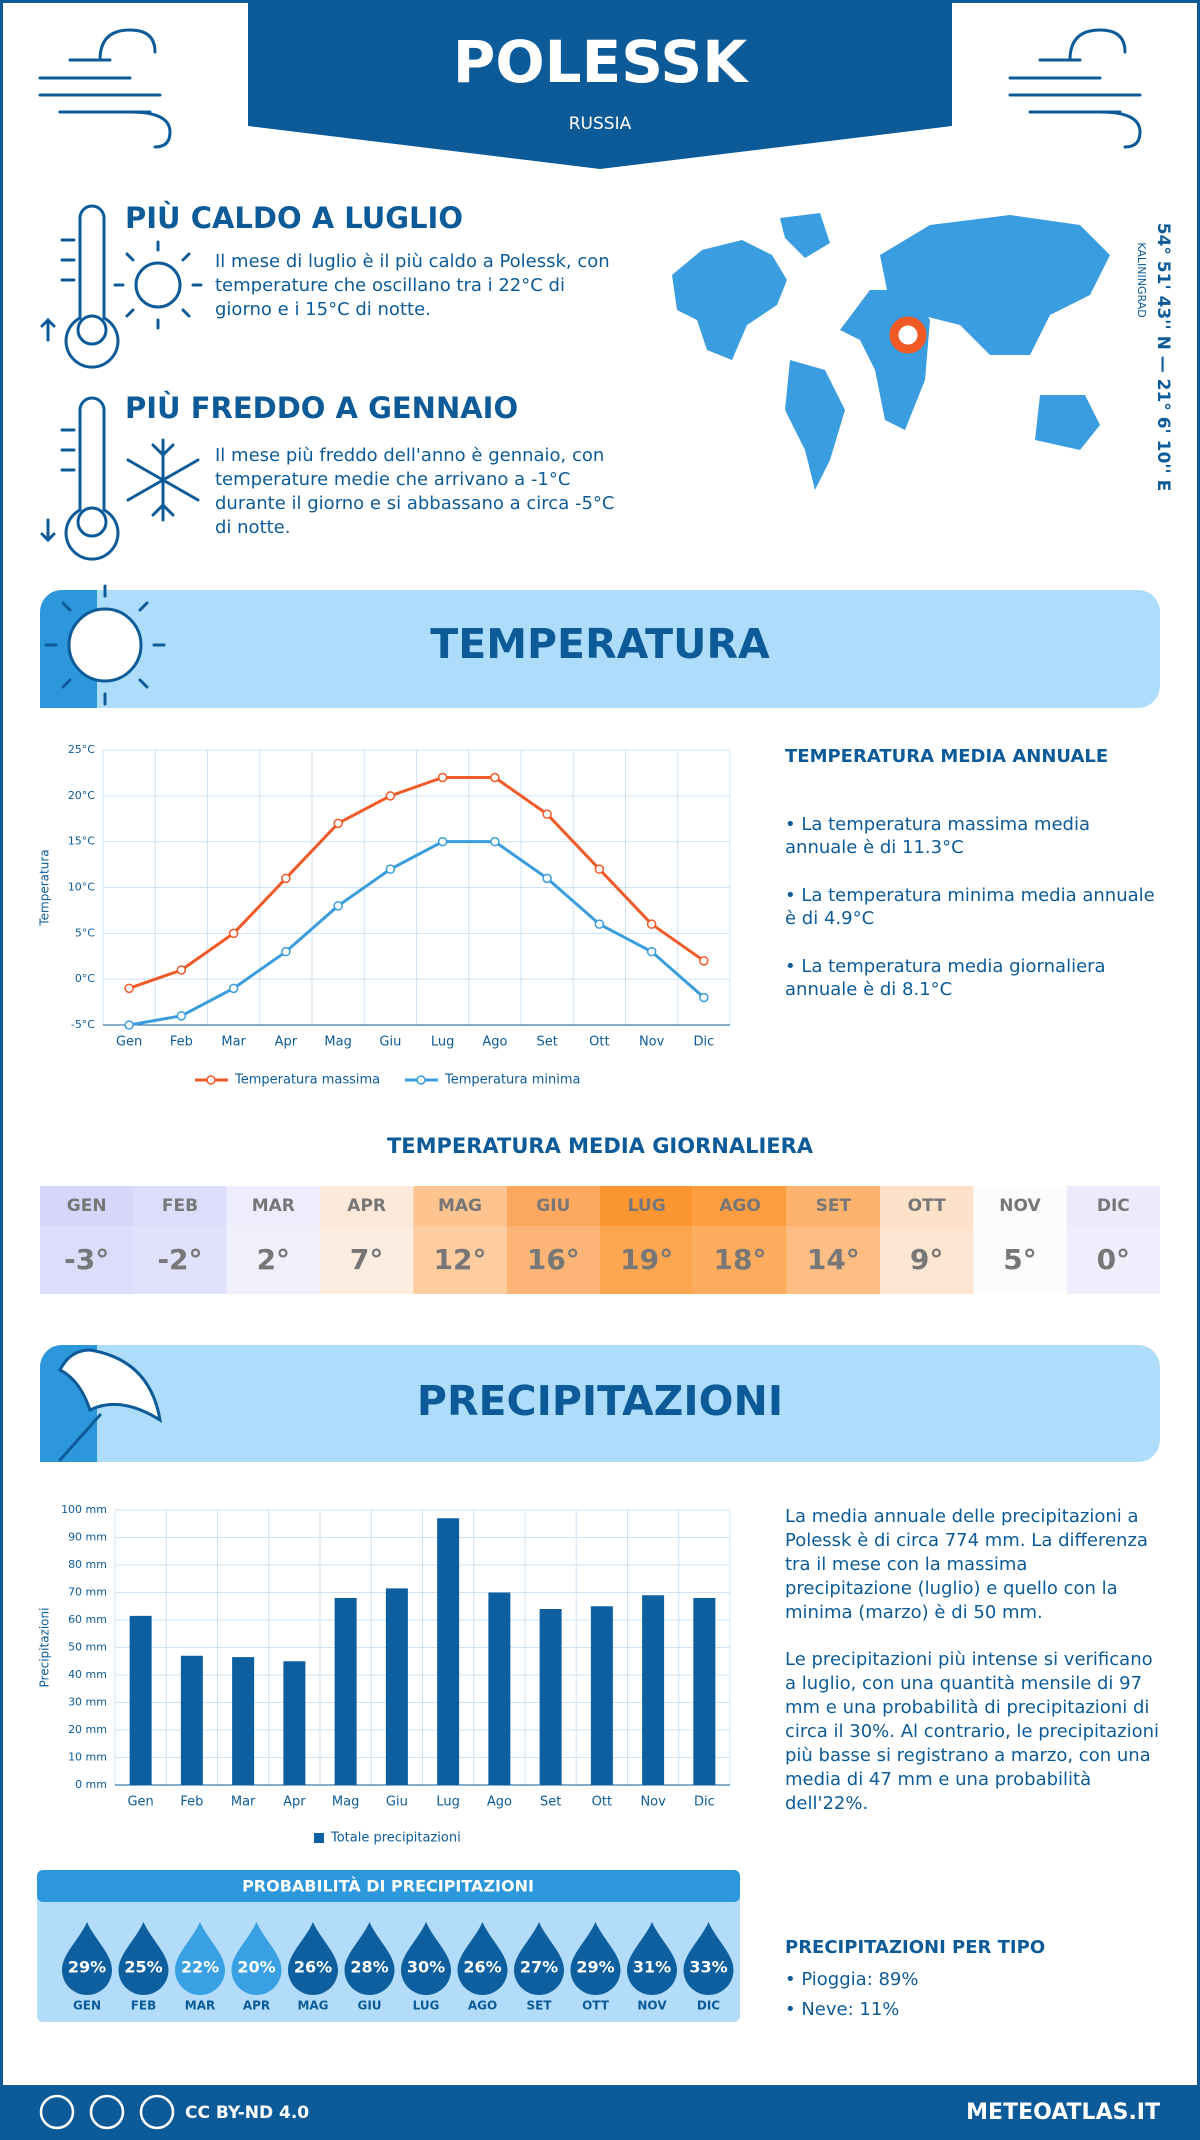  I want to click on drop-value: 22%, so click(200, 1967).